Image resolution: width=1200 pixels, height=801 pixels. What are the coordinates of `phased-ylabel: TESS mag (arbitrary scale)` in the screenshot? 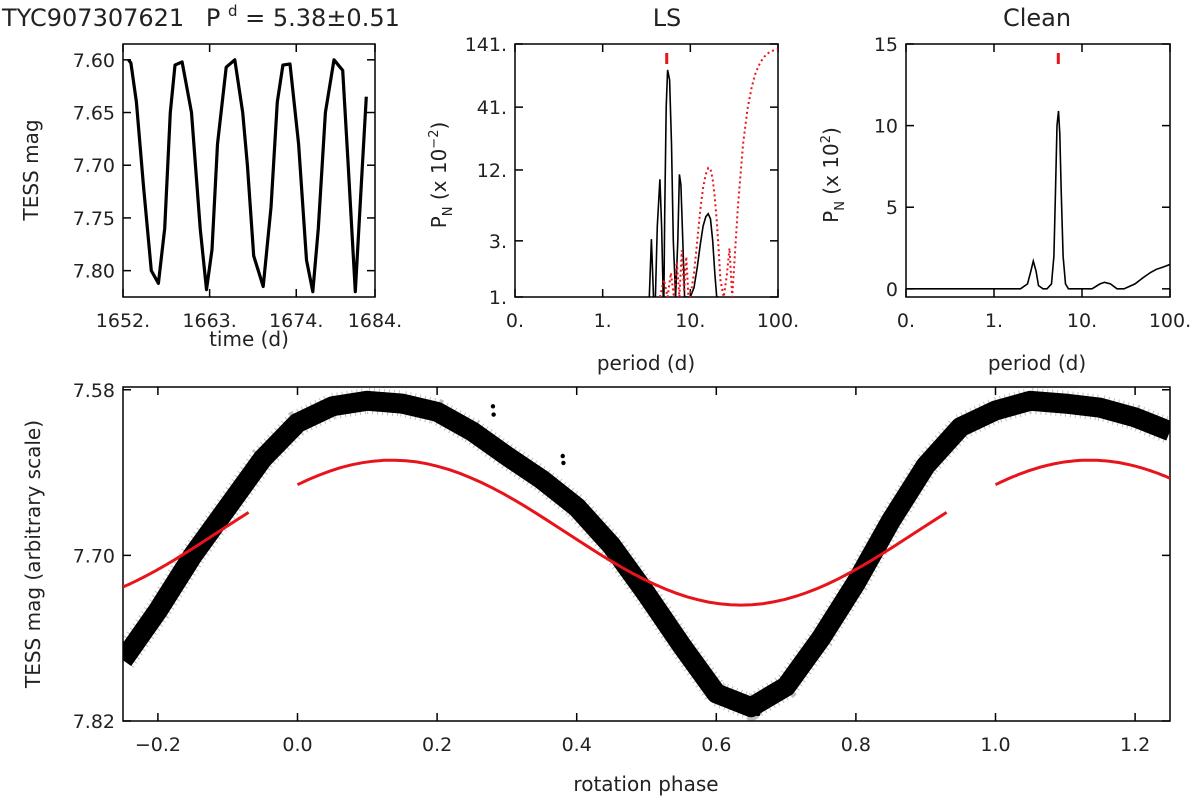 It's located at (33, 554).